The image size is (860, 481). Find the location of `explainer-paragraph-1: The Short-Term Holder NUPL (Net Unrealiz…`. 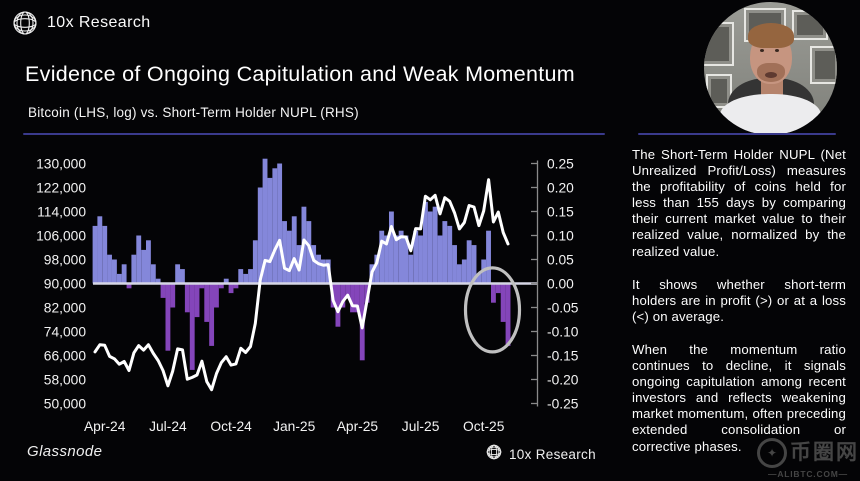

explainer-paragraph-1: The Short-Term Holder NUPL (Net Unrealiz… is located at coordinates (739, 203).